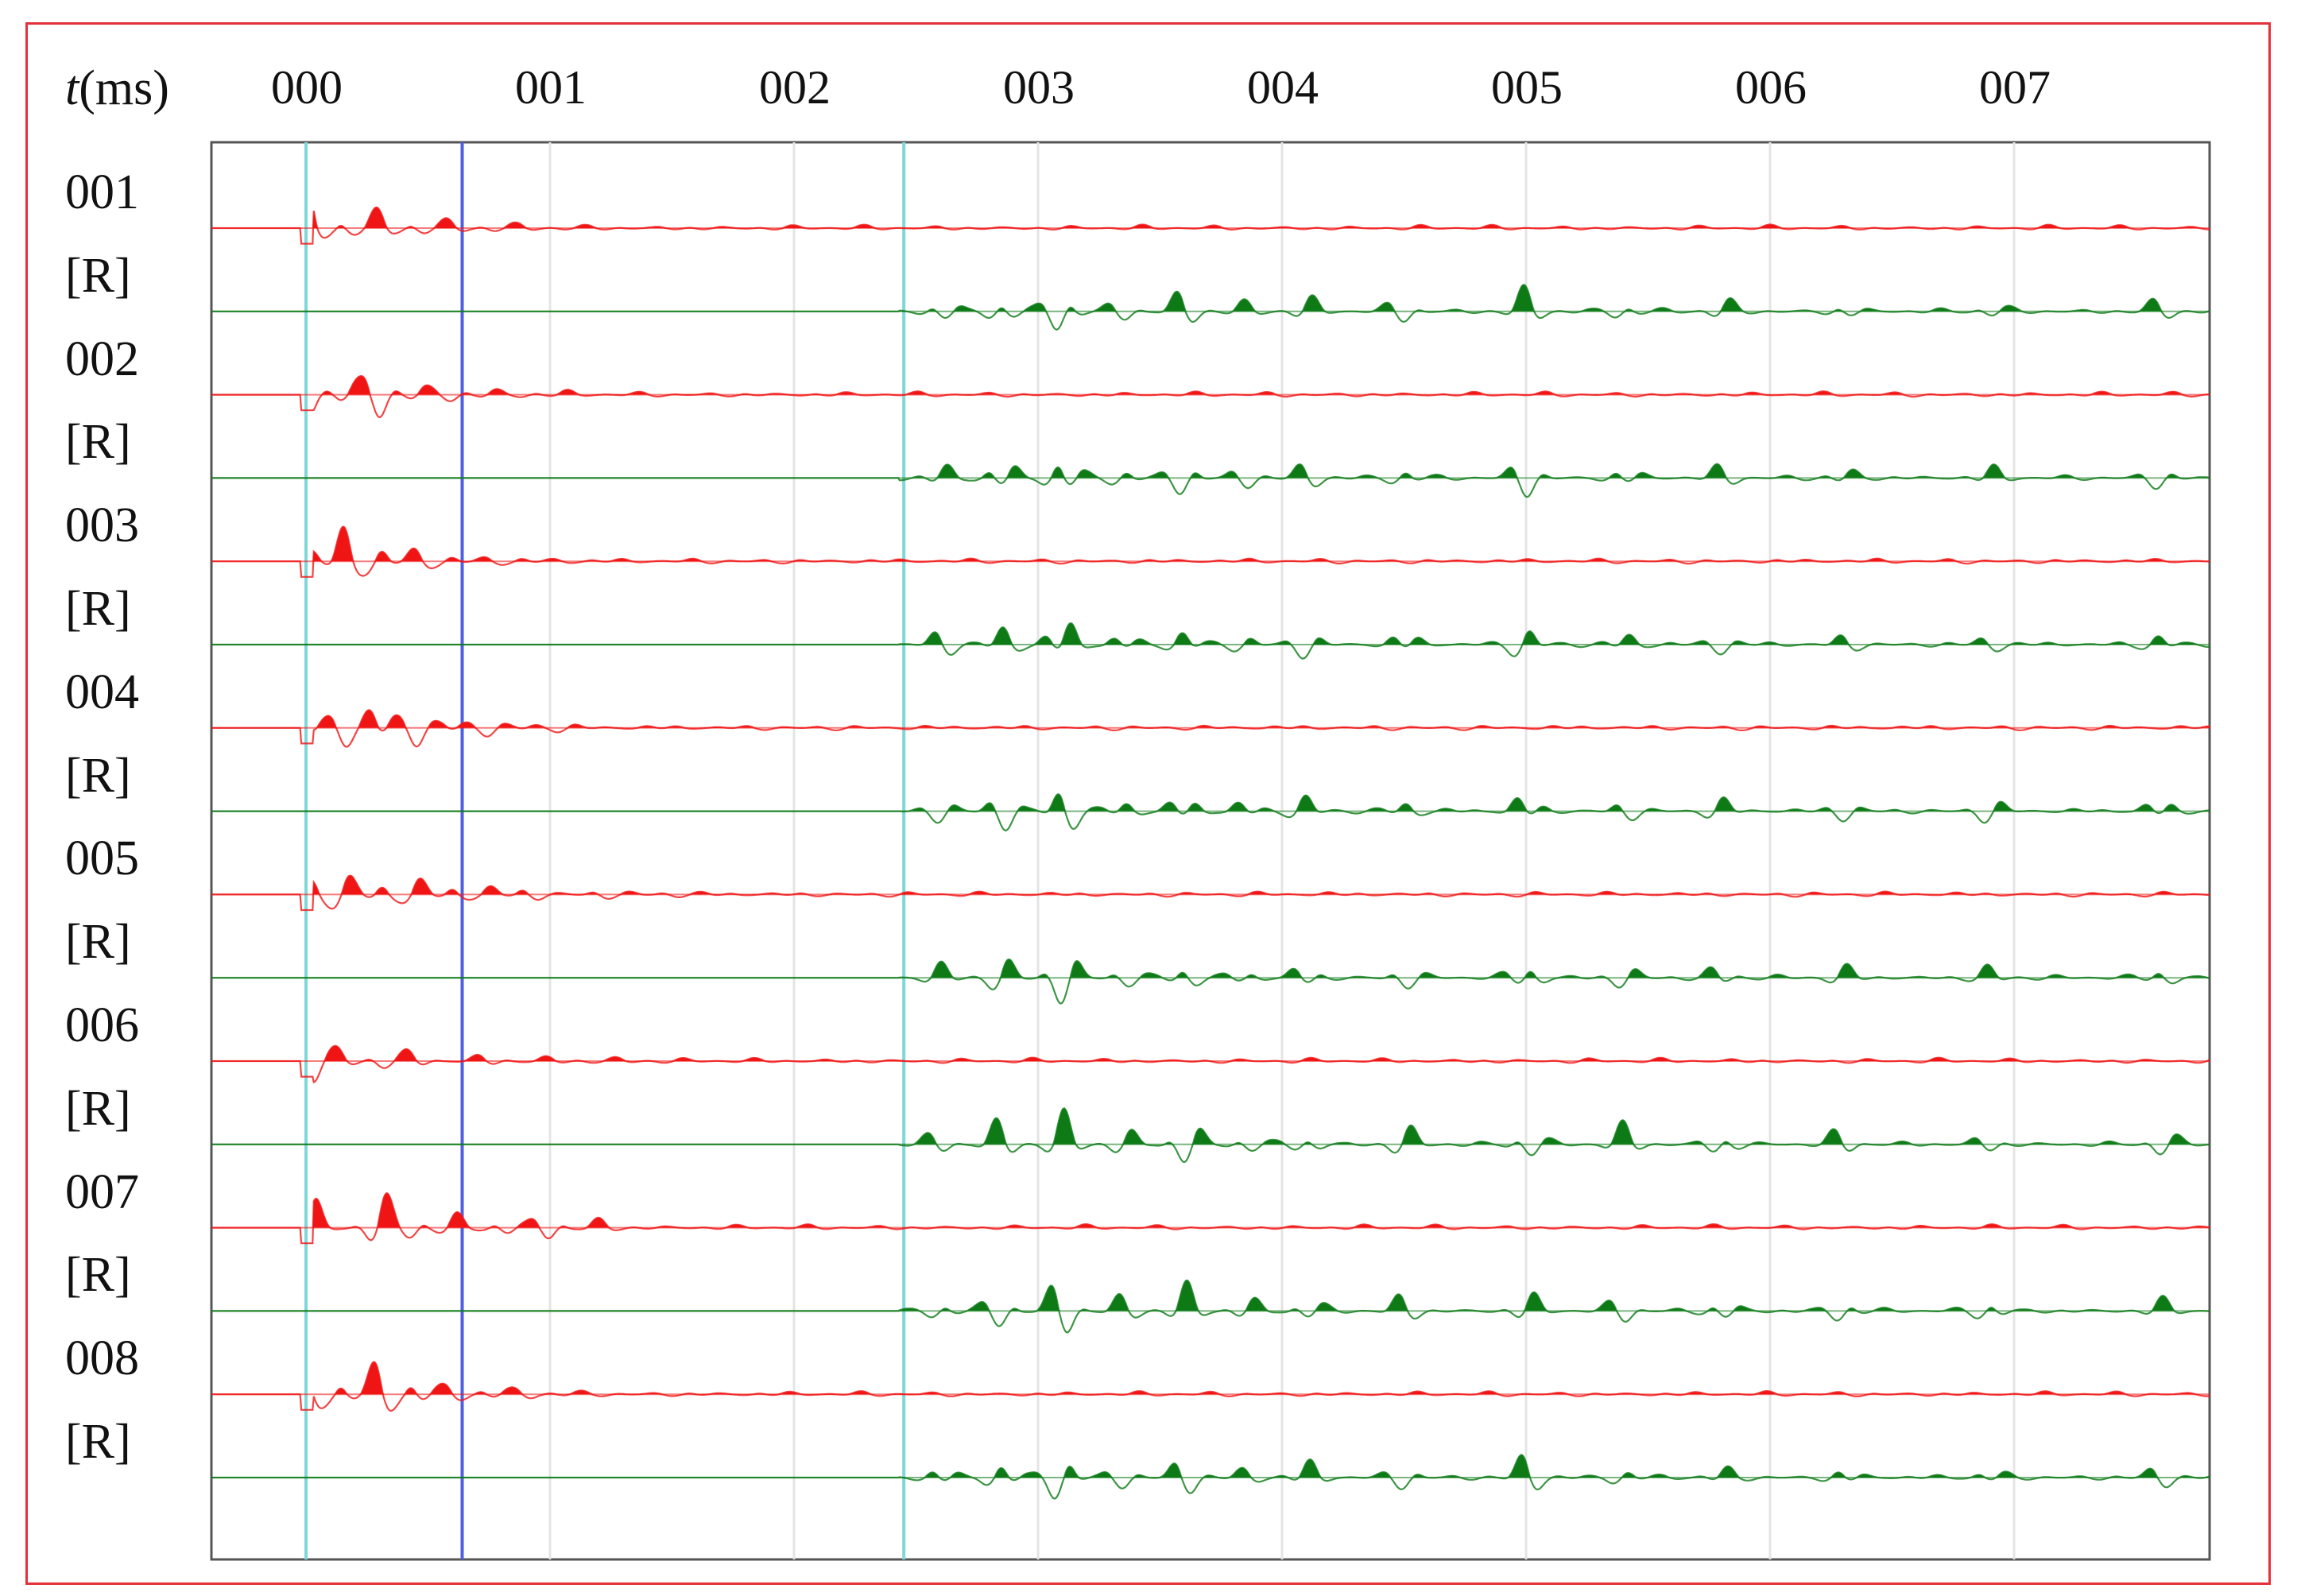 This screenshot has height=1596, width=2301. What do you see at coordinates (1283, 87) in the screenshot?
I see `x-tick-label: 004` at bounding box center [1283, 87].